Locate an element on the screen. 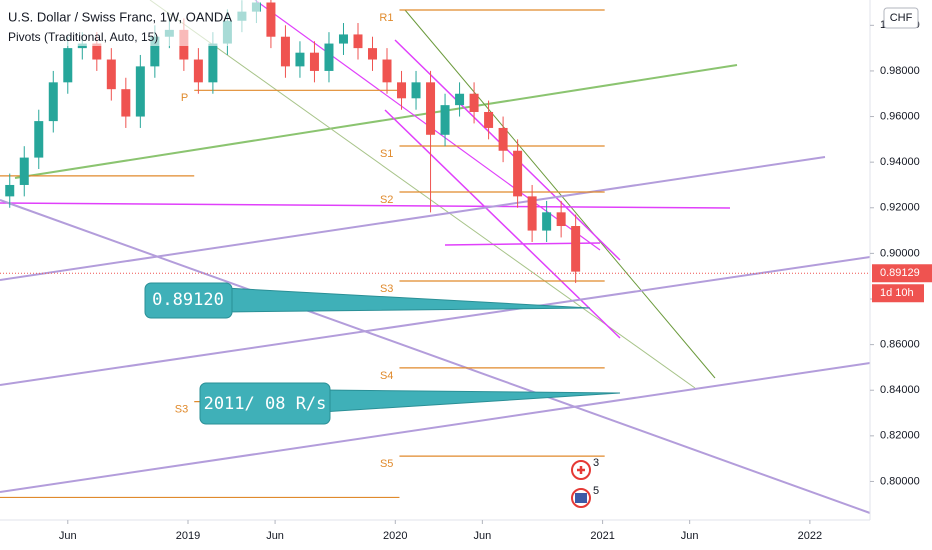 This screenshot has height=550, width=932. y-tick-label: 0.90000 is located at coordinates (900, 253).